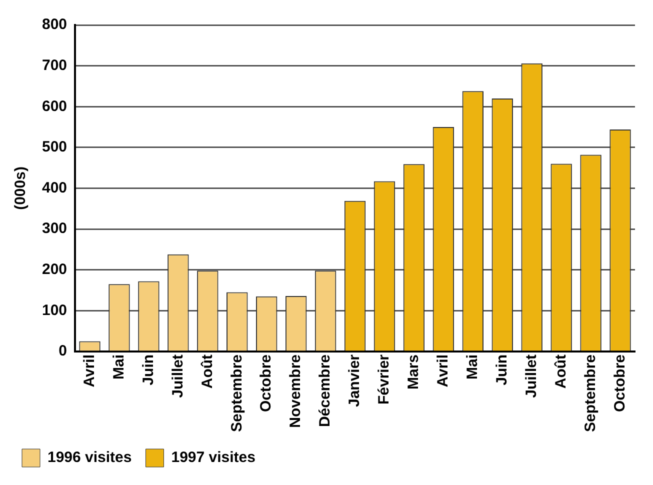 The height and width of the screenshot is (485, 653). I want to click on x-tick-label: Décembre, so click(325, 391).